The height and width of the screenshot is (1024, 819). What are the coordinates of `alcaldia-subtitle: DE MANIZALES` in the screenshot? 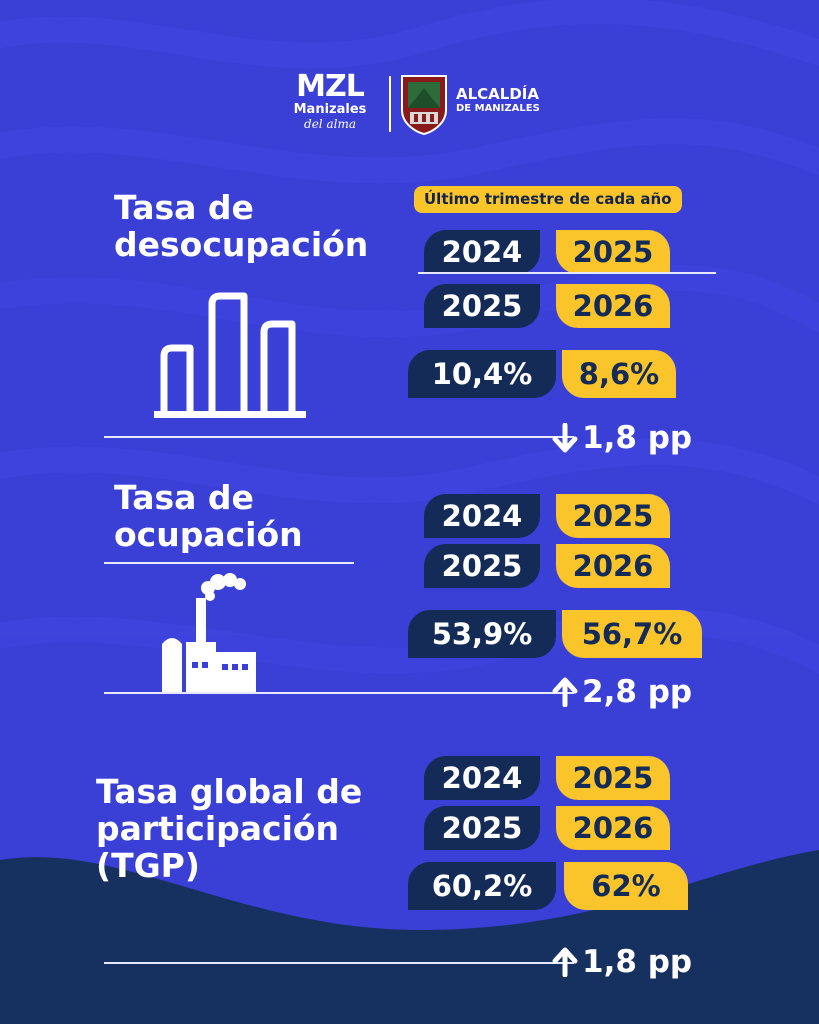 It's located at (498, 108).